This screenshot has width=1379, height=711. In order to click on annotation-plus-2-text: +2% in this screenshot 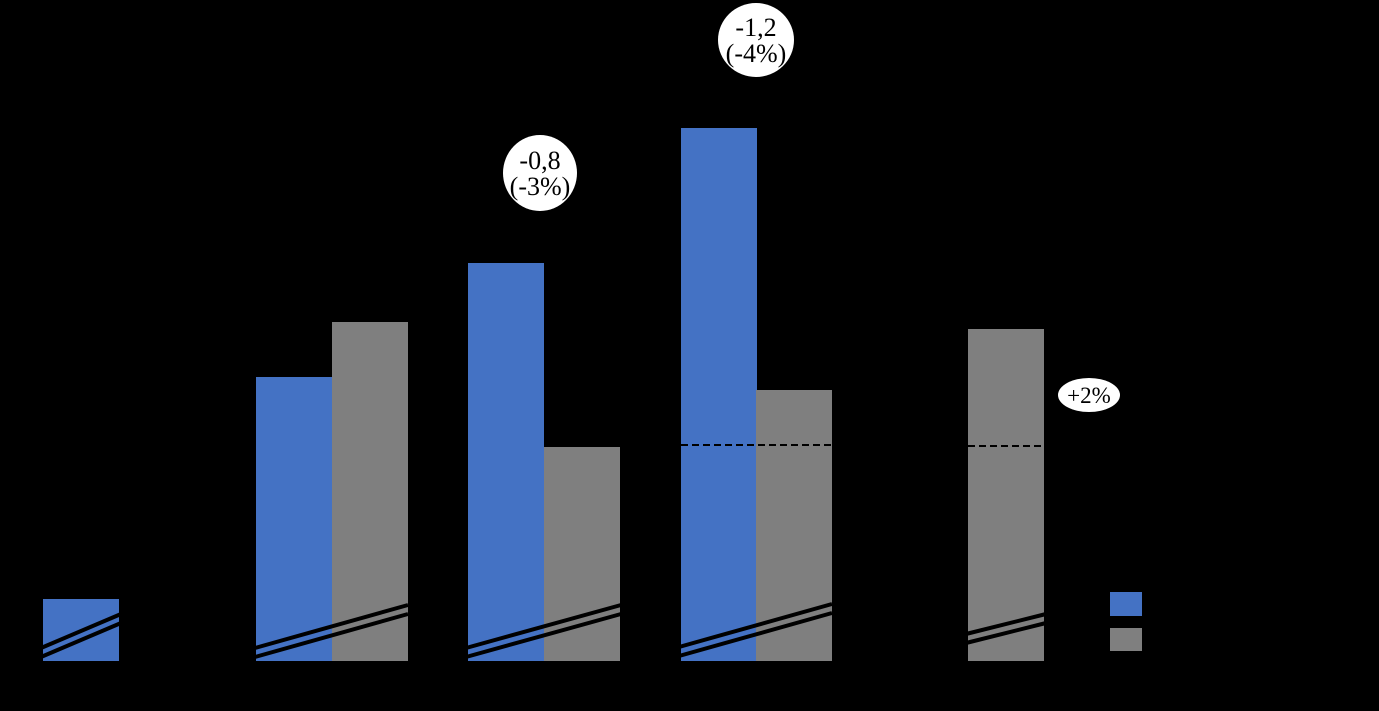, I will do `click(1089, 395)`.